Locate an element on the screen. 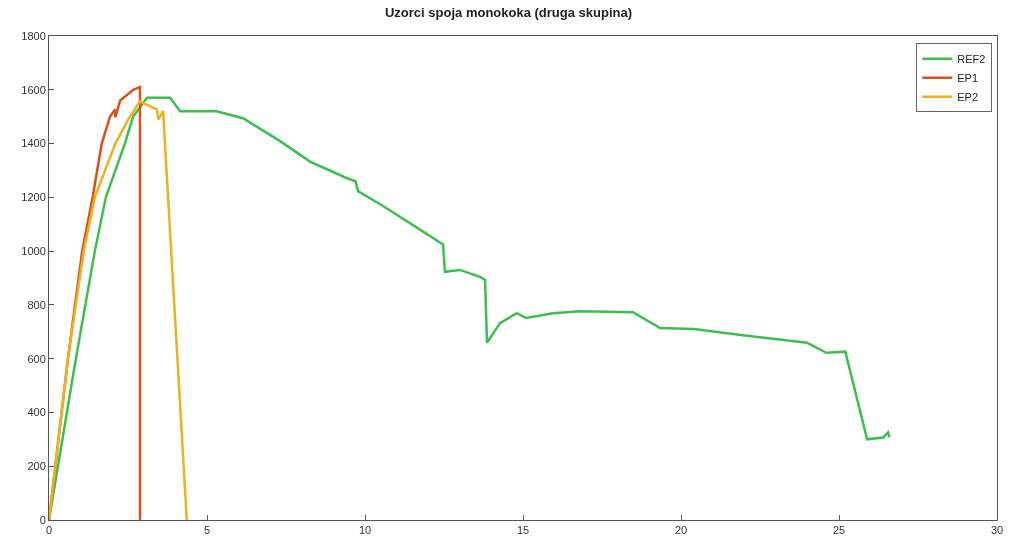  x-tick-label: 30 is located at coordinates (997, 530).